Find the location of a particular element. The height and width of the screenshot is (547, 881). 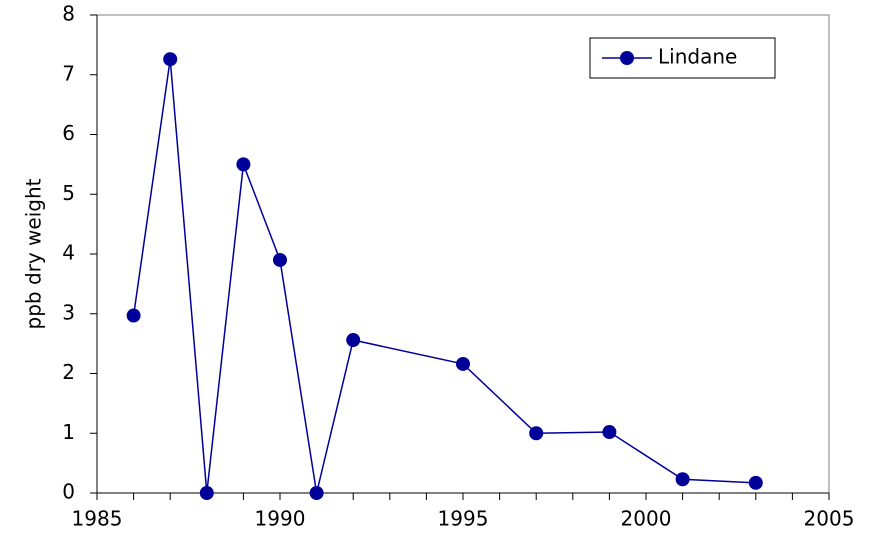

y-tick-label: 8 is located at coordinates (68, 14).